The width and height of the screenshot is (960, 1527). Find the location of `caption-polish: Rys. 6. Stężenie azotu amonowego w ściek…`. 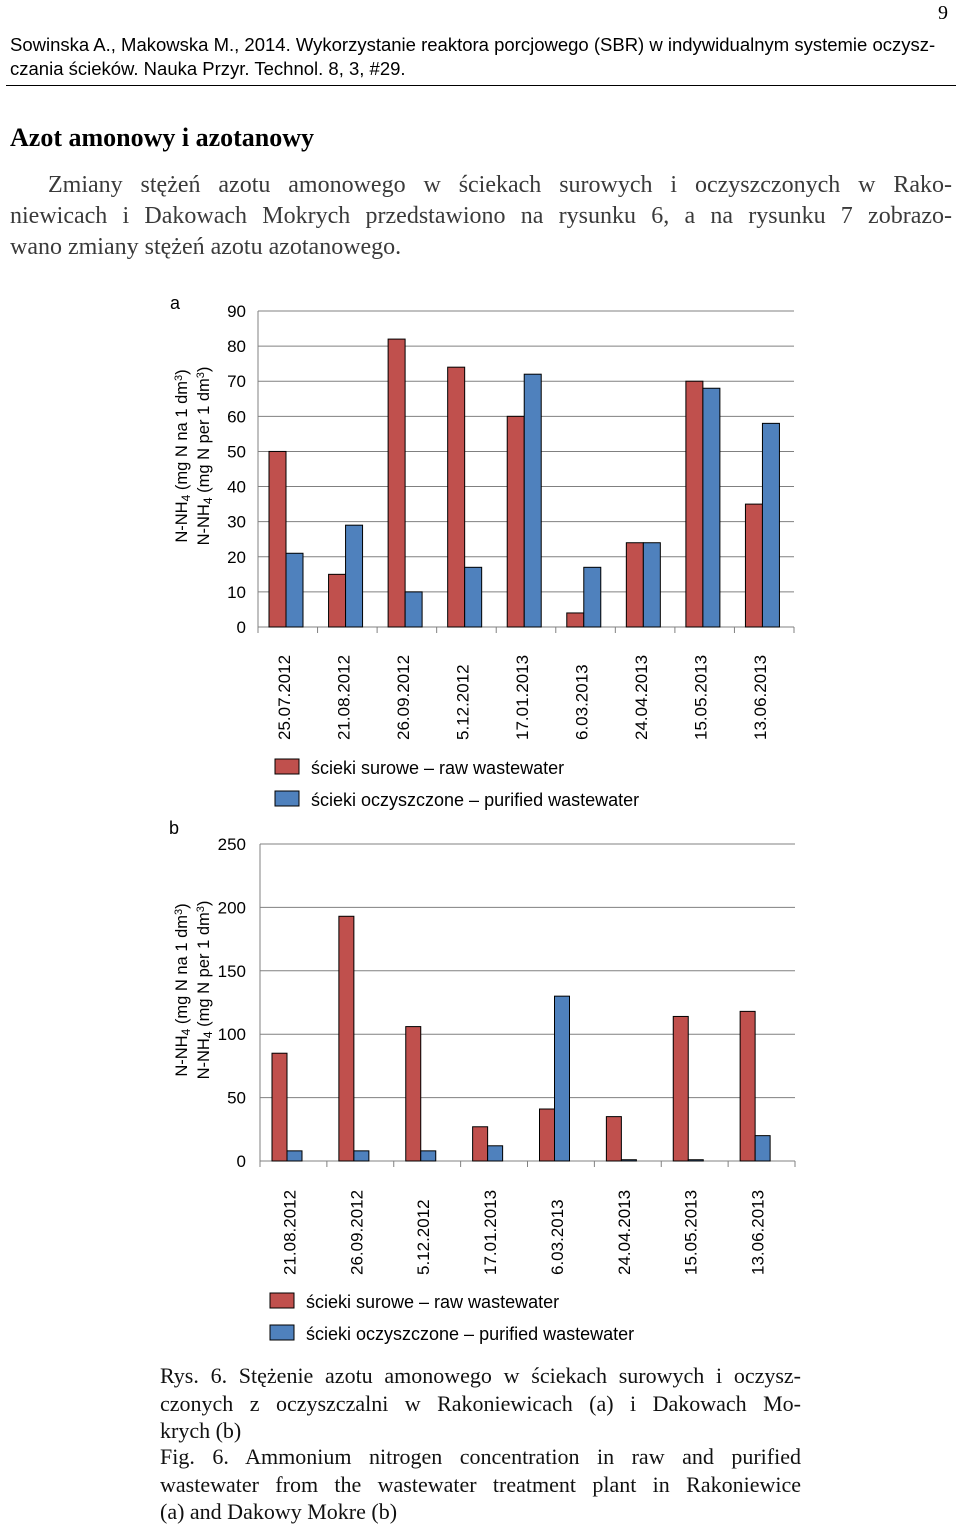

caption-polish: Rys. 6. Stężenie azotu amonowego w ściek… is located at coordinates (480, 1403).